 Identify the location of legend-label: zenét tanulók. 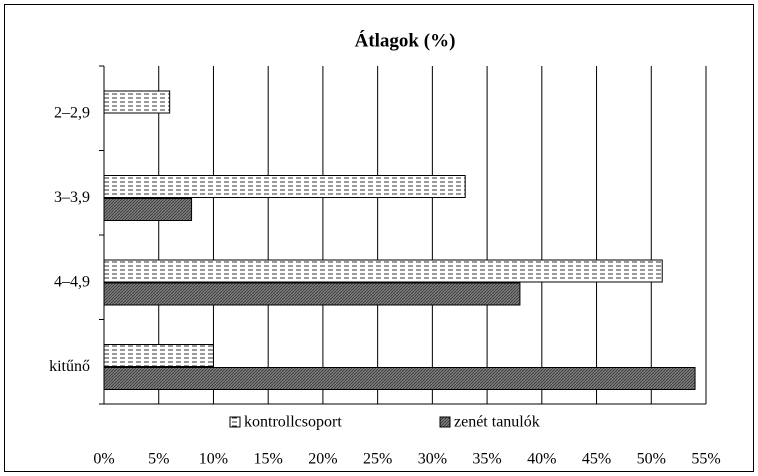
(497, 422).